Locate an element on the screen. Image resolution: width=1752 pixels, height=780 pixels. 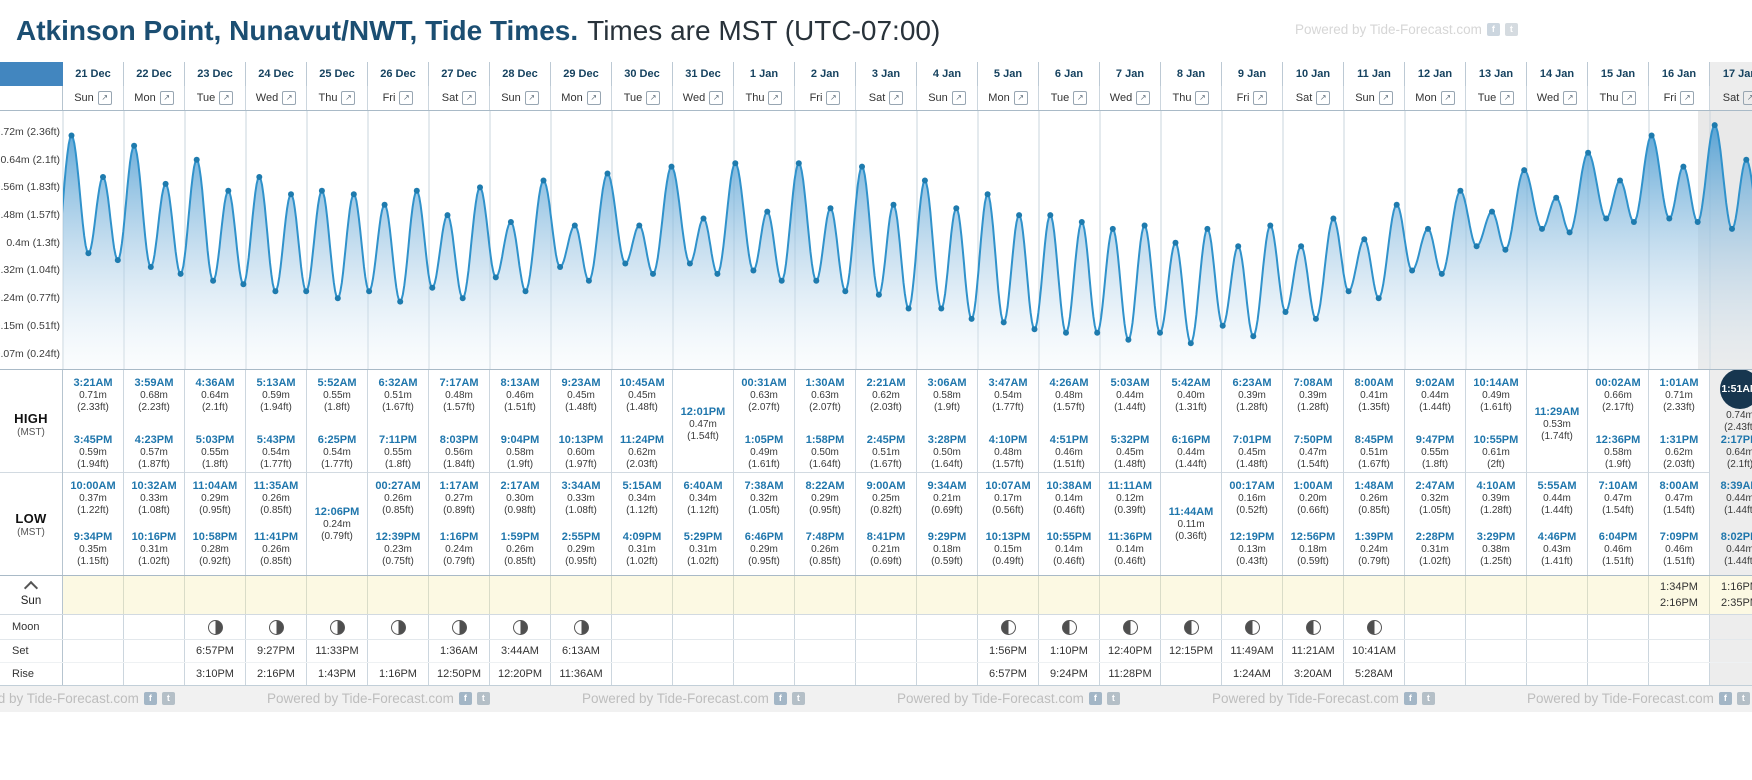
tide-height-m: 0.44m is located at coordinates (1130, 395).